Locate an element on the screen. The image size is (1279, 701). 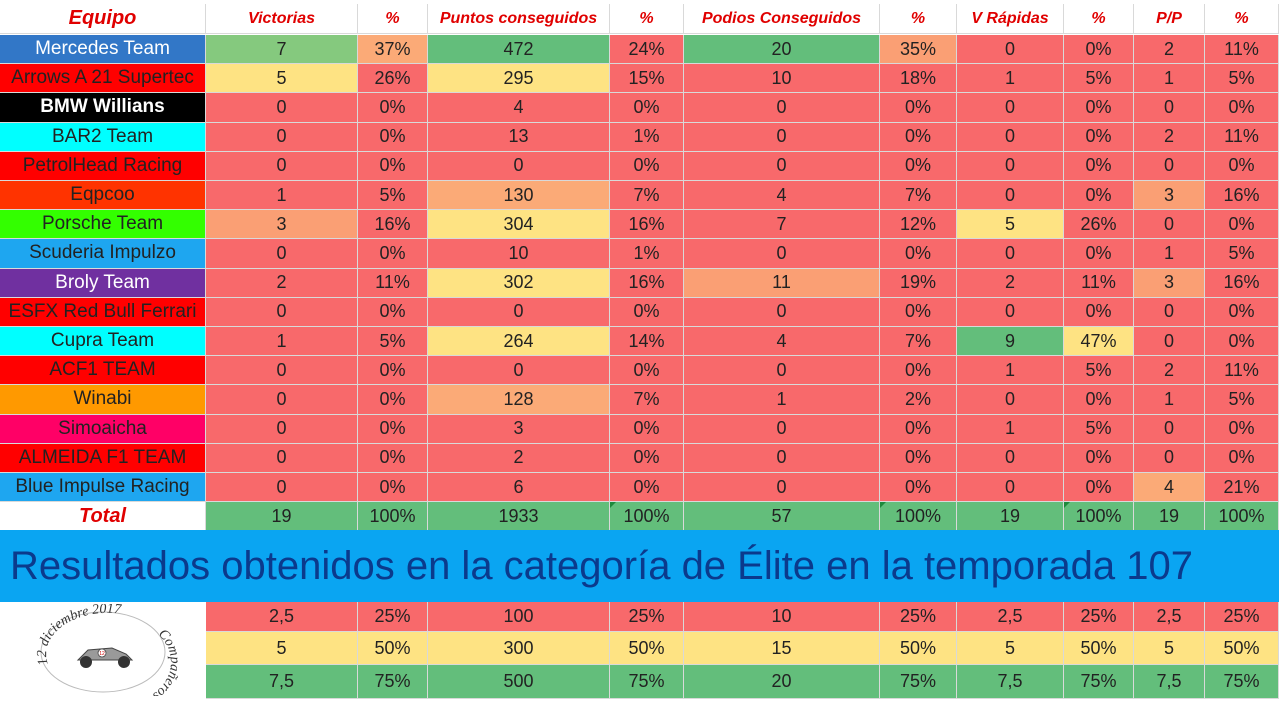
cell-puntos: 13 is located at coordinates (519, 137).